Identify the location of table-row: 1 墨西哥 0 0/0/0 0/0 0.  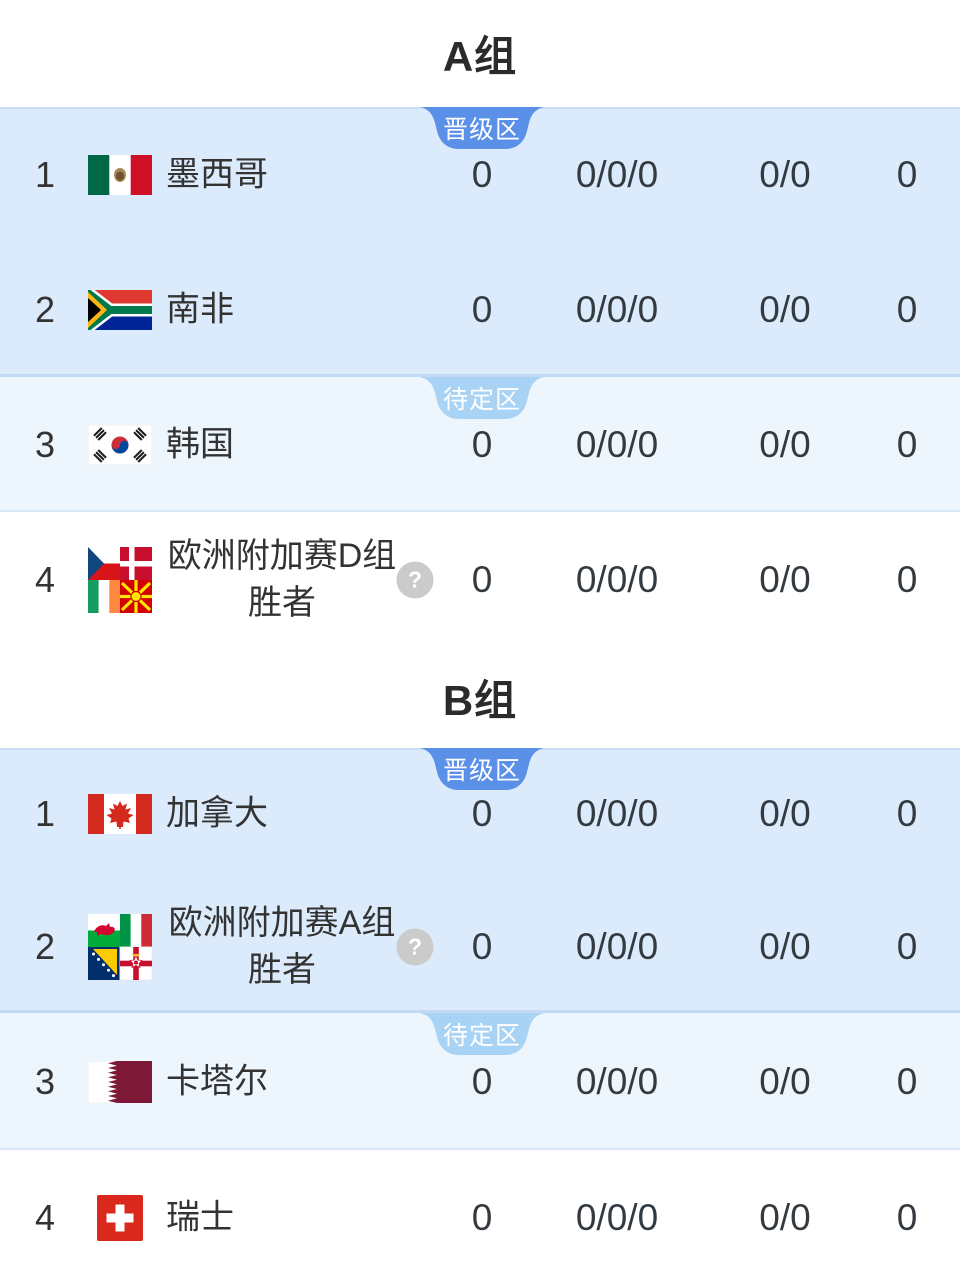
(480, 174).